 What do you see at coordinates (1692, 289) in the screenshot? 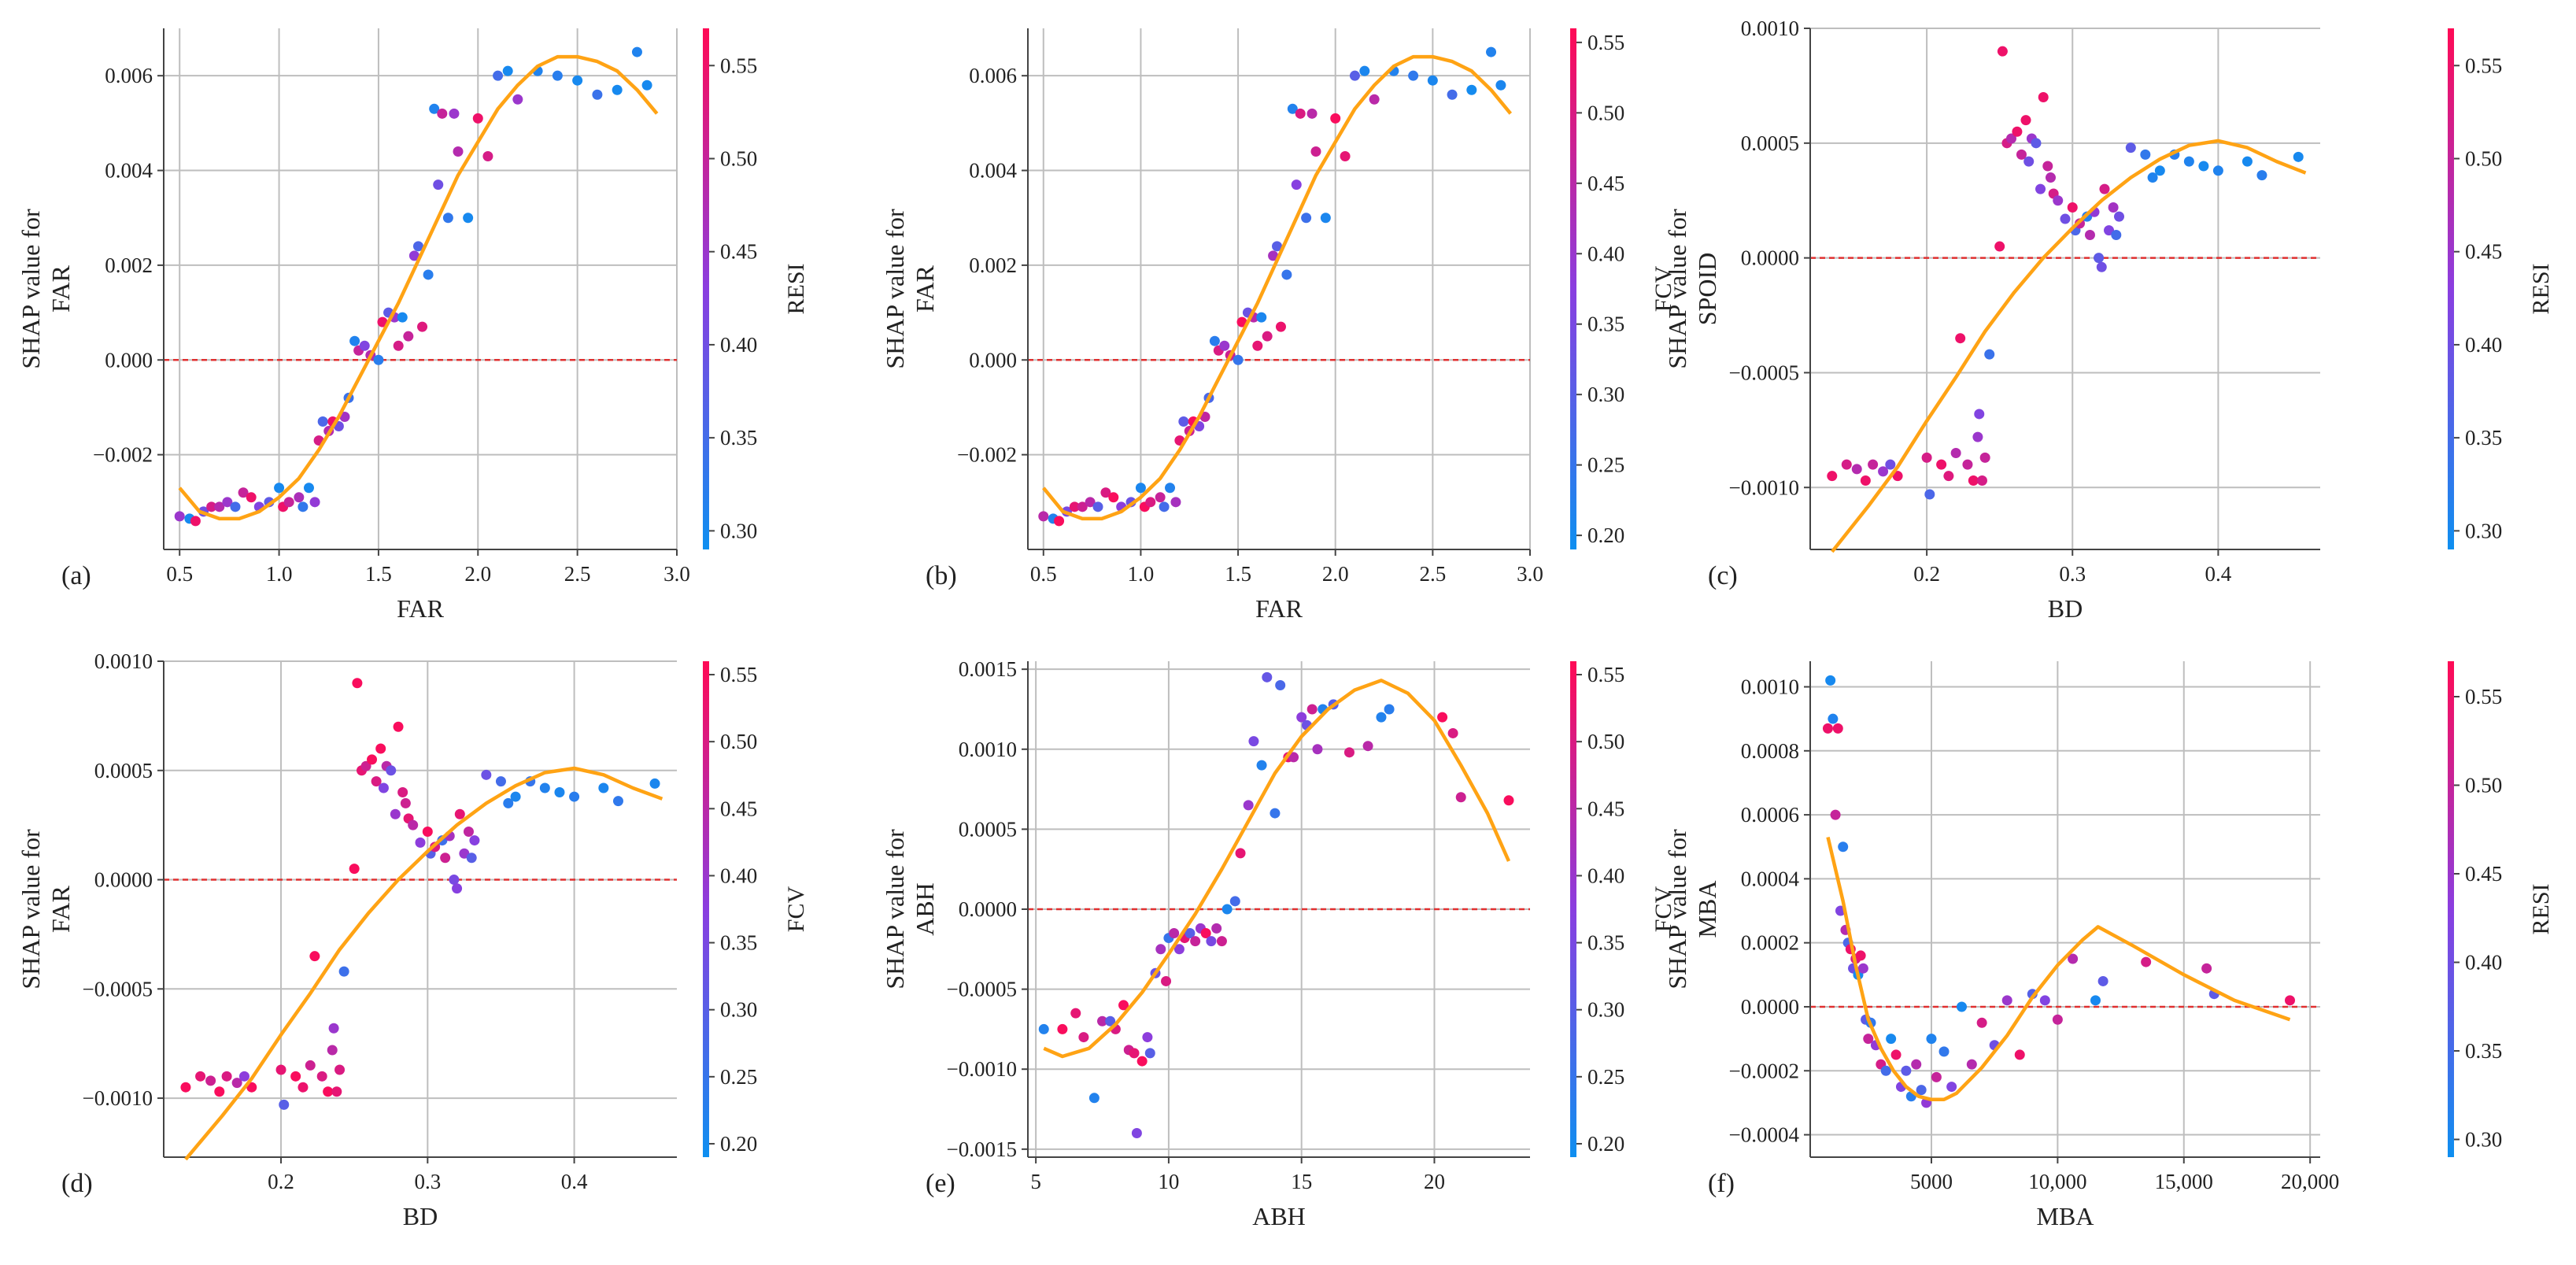
I see `y-axis-label: SHAP value forSPOID` at bounding box center [1692, 289].